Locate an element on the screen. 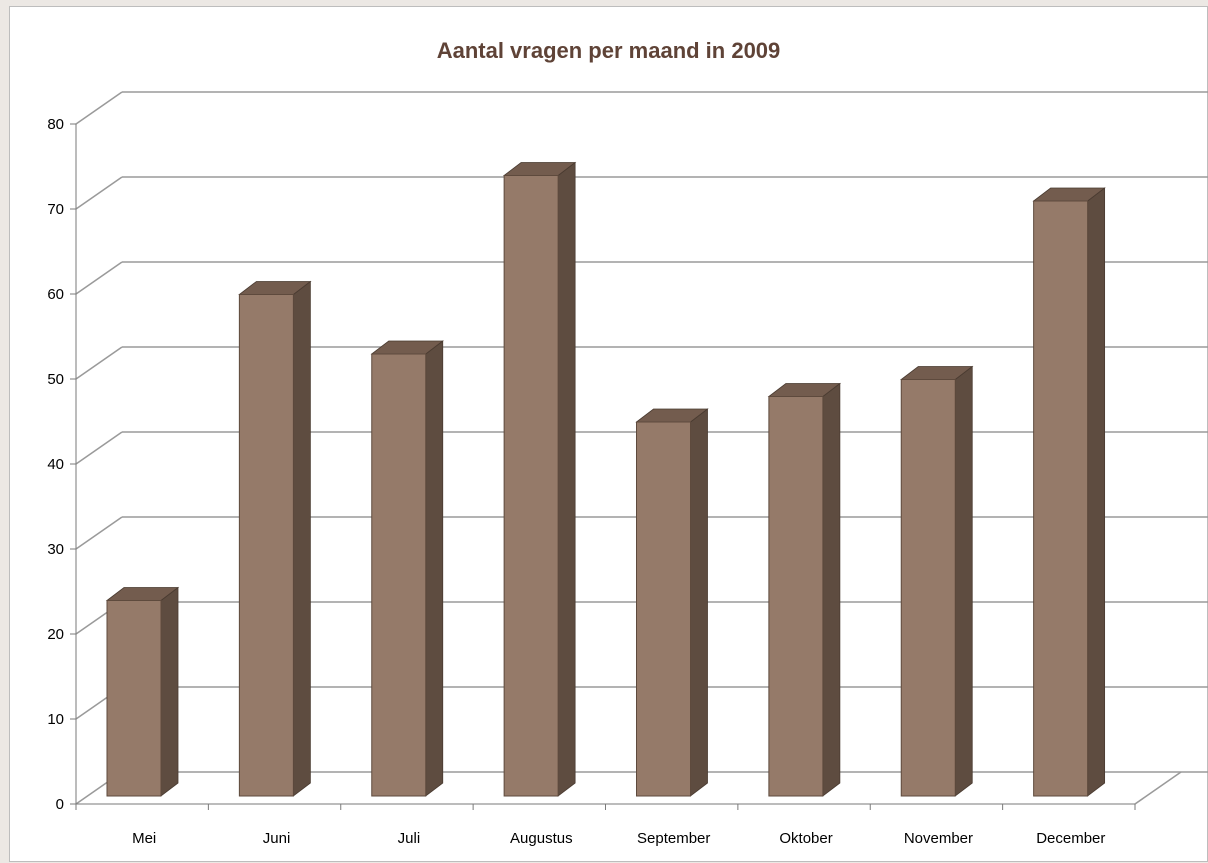 This screenshot has width=1208, height=863. y-tick-label: 80 is located at coordinates (55, 124).